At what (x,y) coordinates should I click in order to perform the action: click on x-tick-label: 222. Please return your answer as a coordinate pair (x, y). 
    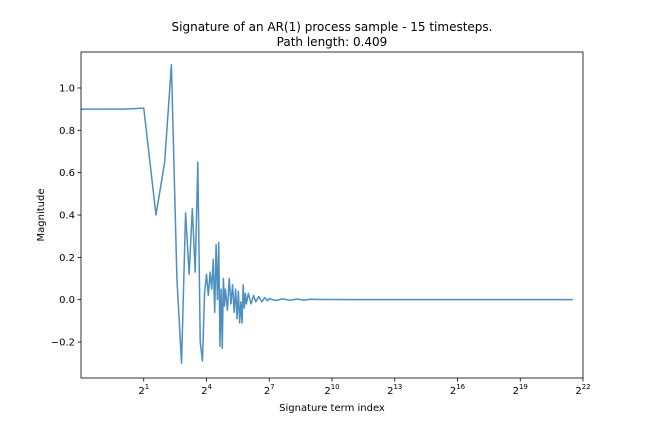
    Looking at the image, I should click on (582, 390).